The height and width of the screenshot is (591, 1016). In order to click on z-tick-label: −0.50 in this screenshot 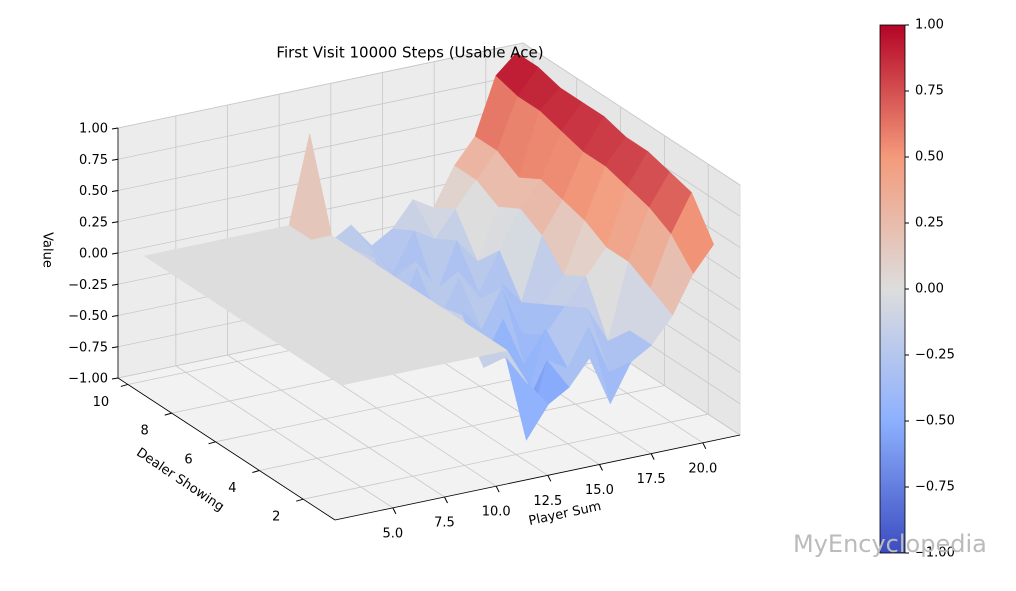, I will do `click(88, 316)`.